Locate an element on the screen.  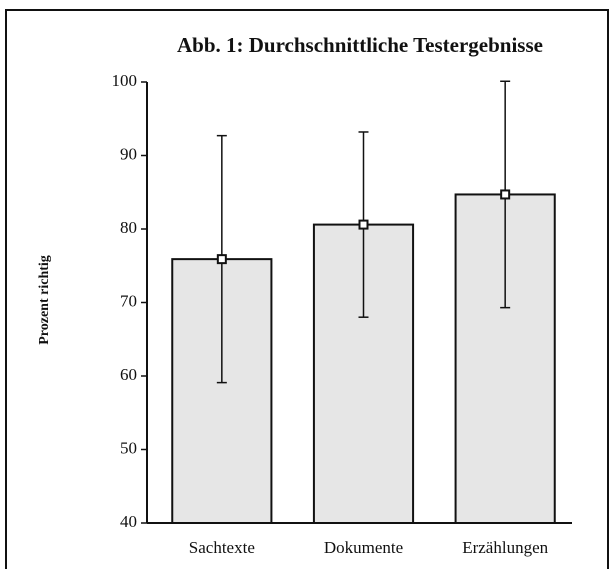
y-axis-label: Prozent richtig is located at coordinates (44, 300).